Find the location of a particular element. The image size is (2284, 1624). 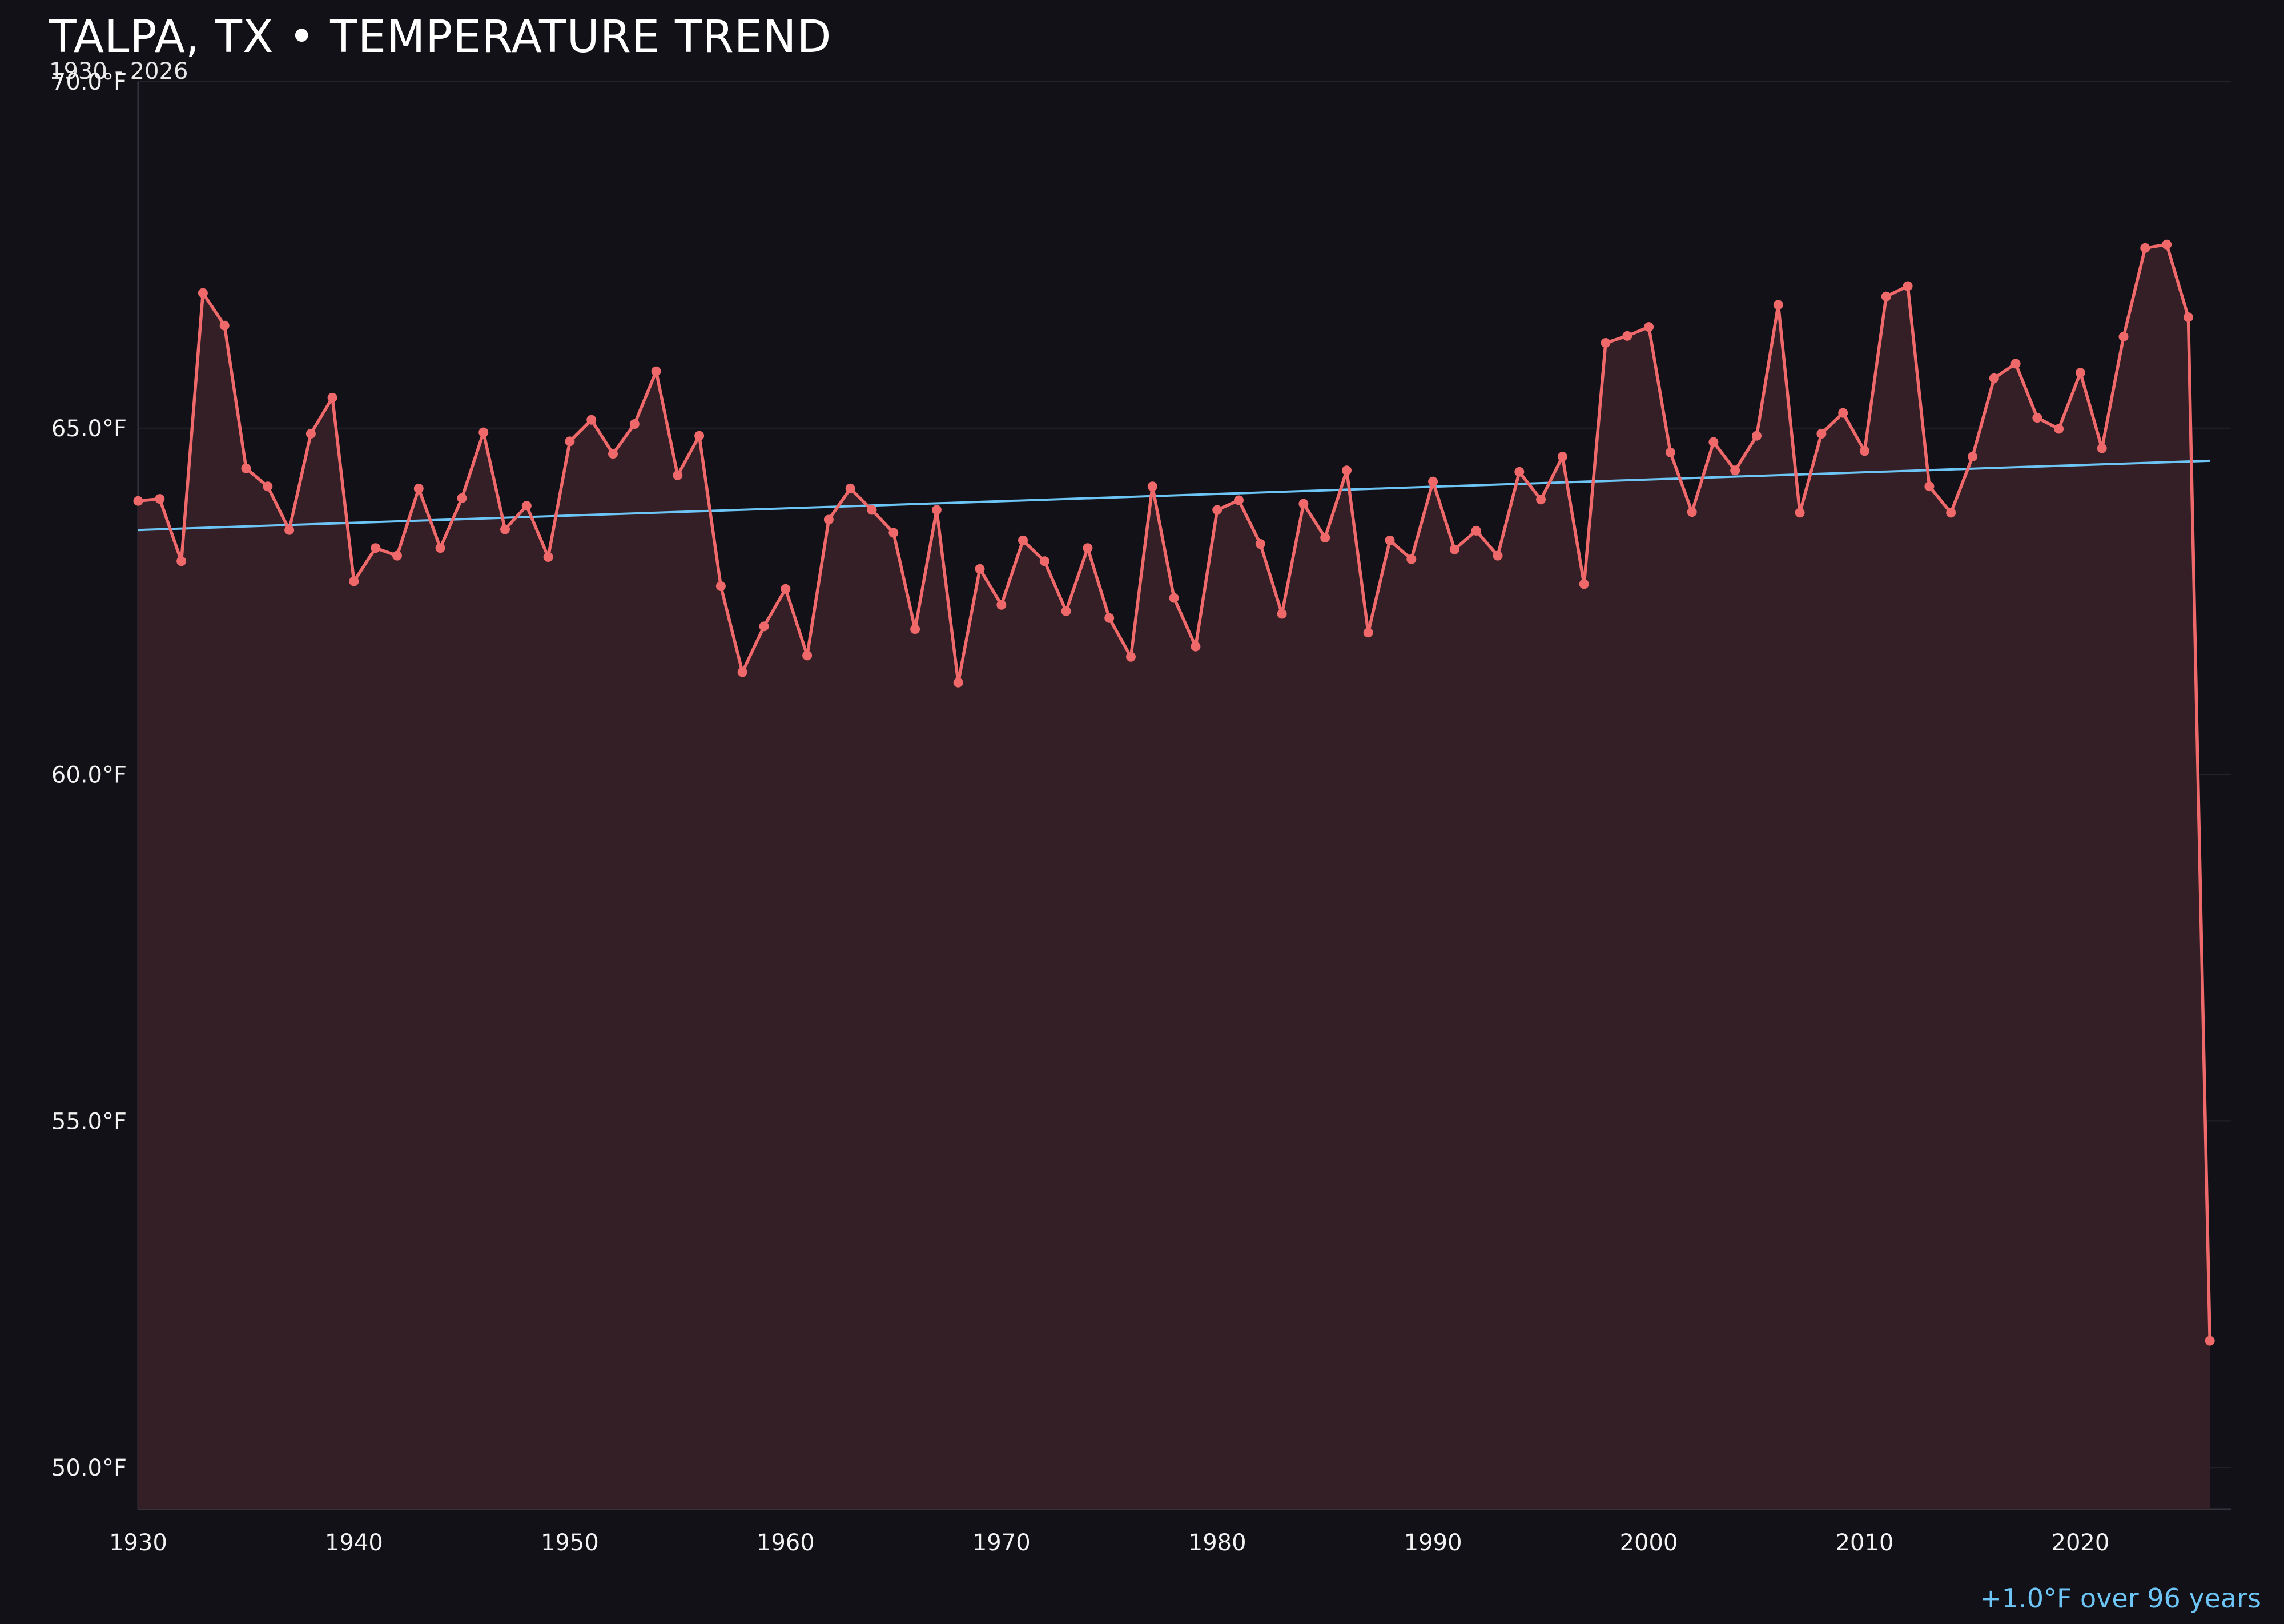

data-point-1980 is located at coordinates (1217, 510).